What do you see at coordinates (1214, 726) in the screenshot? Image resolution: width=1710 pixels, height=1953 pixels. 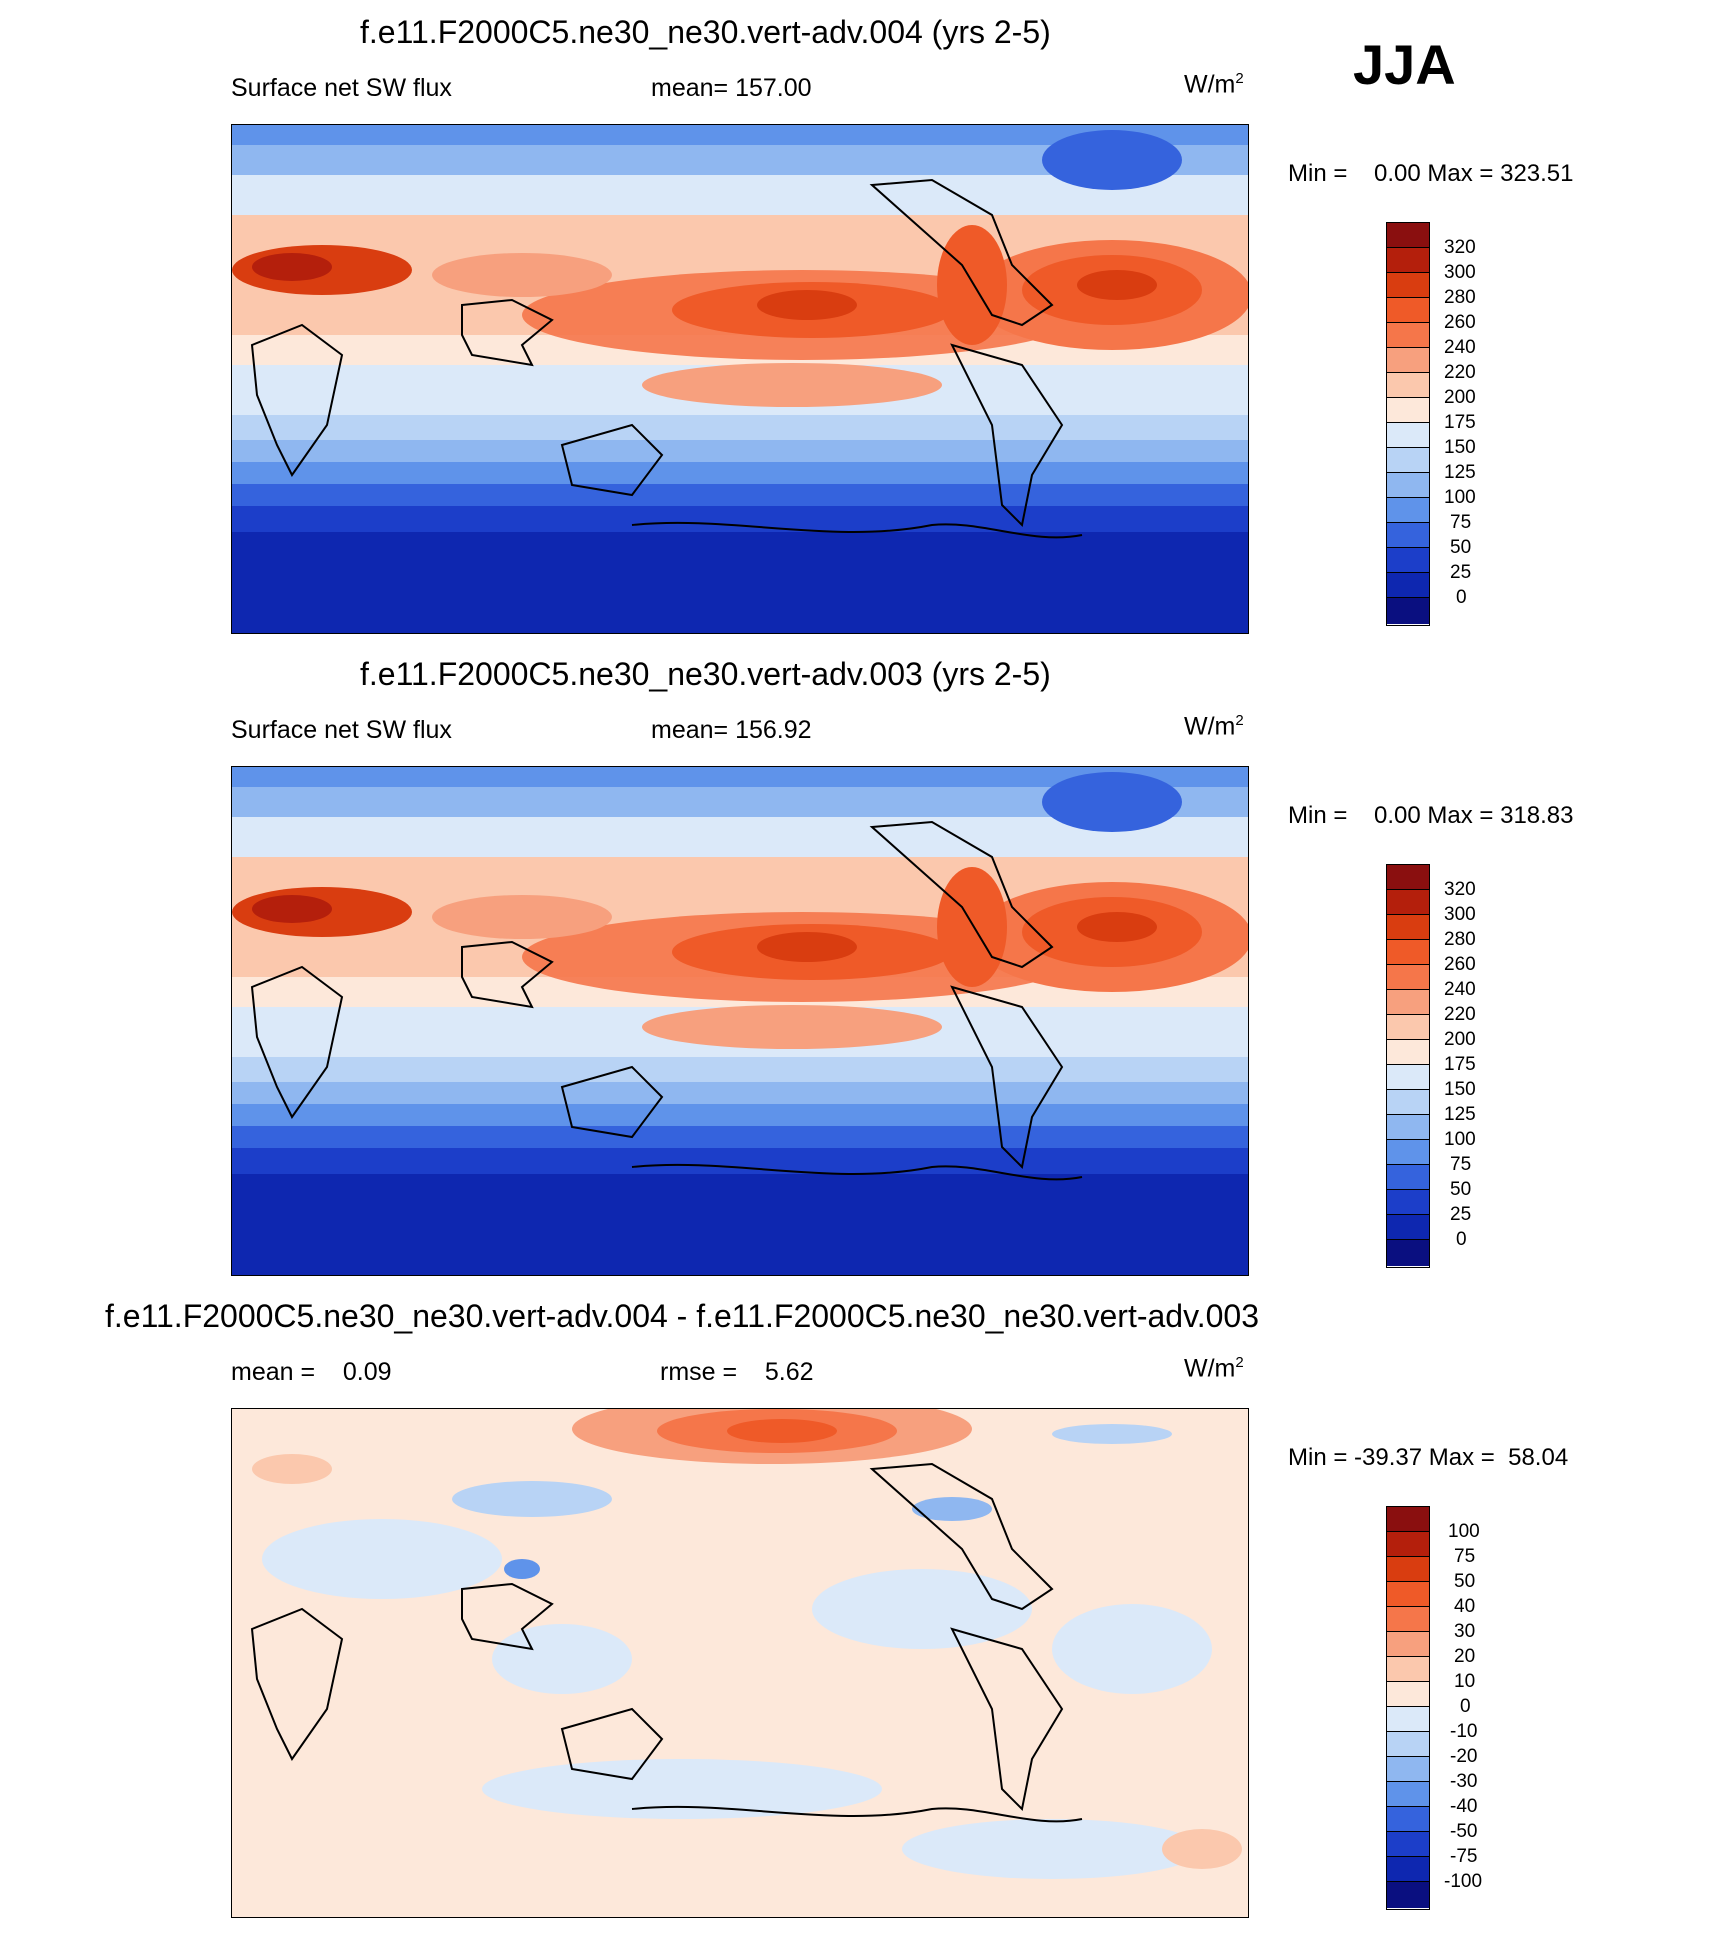 I see `panel-2-units: W/m2` at bounding box center [1214, 726].